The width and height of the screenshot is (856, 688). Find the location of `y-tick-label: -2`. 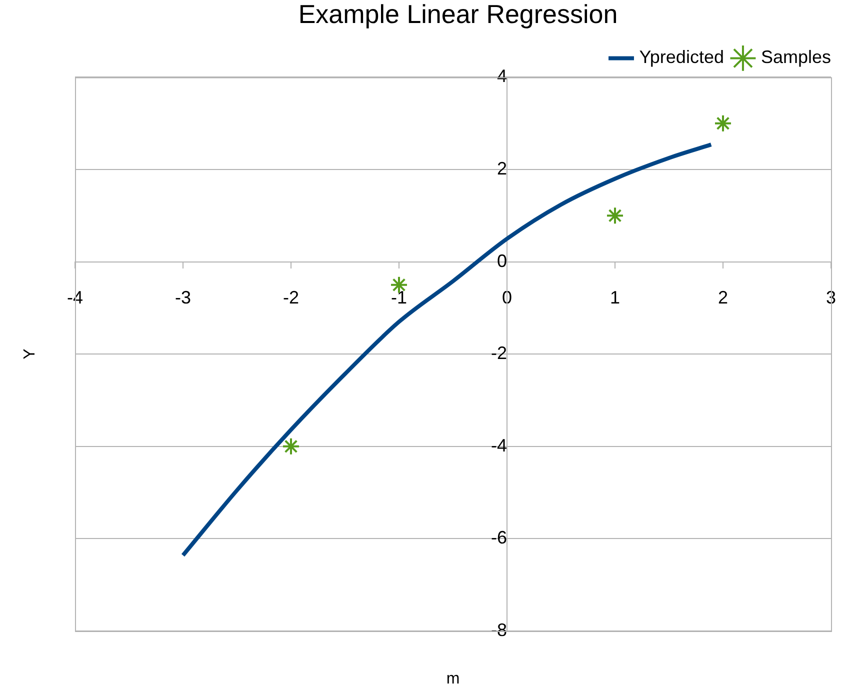

y-tick-label: -2 is located at coordinates (498, 353).